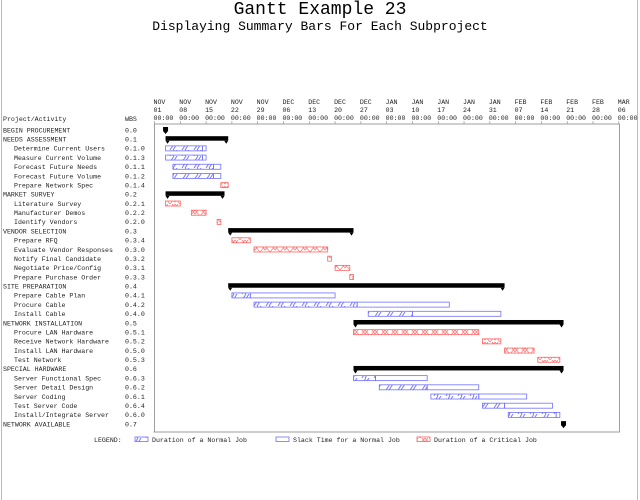  What do you see at coordinates (97, 204) in the screenshot?
I see `gantt-row: Literature Survey 0.2.1` at bounding box center [97, 204].